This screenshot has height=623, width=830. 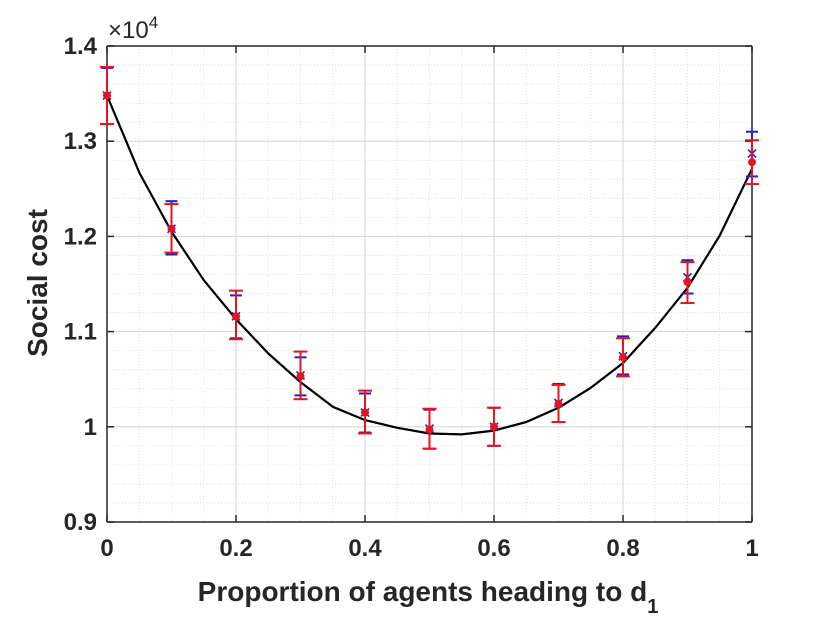 I want to click on y-tick-label: 1.1, so click(x=80, y=332).